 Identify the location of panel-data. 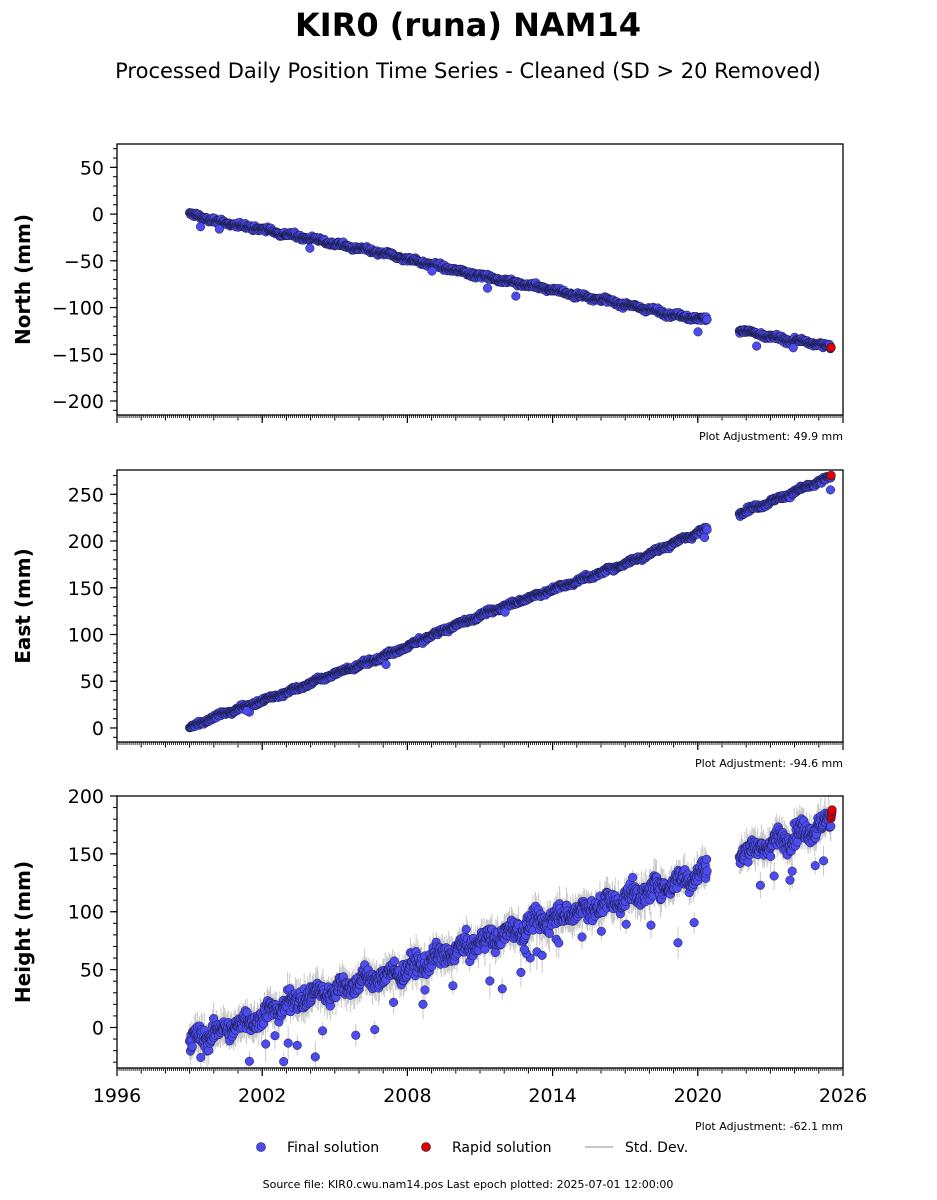
(510, 281).